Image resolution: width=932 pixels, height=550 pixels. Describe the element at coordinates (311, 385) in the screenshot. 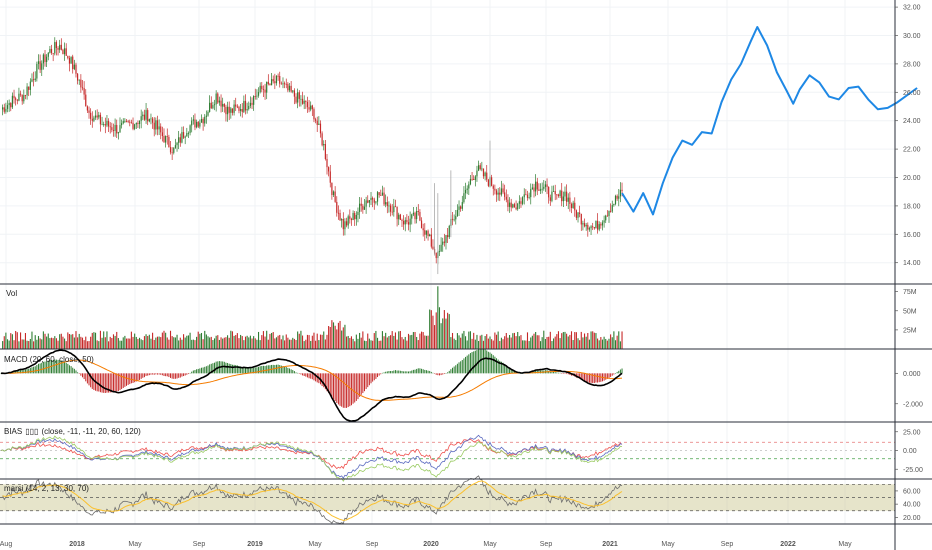

I see `macd-panel` at that location.